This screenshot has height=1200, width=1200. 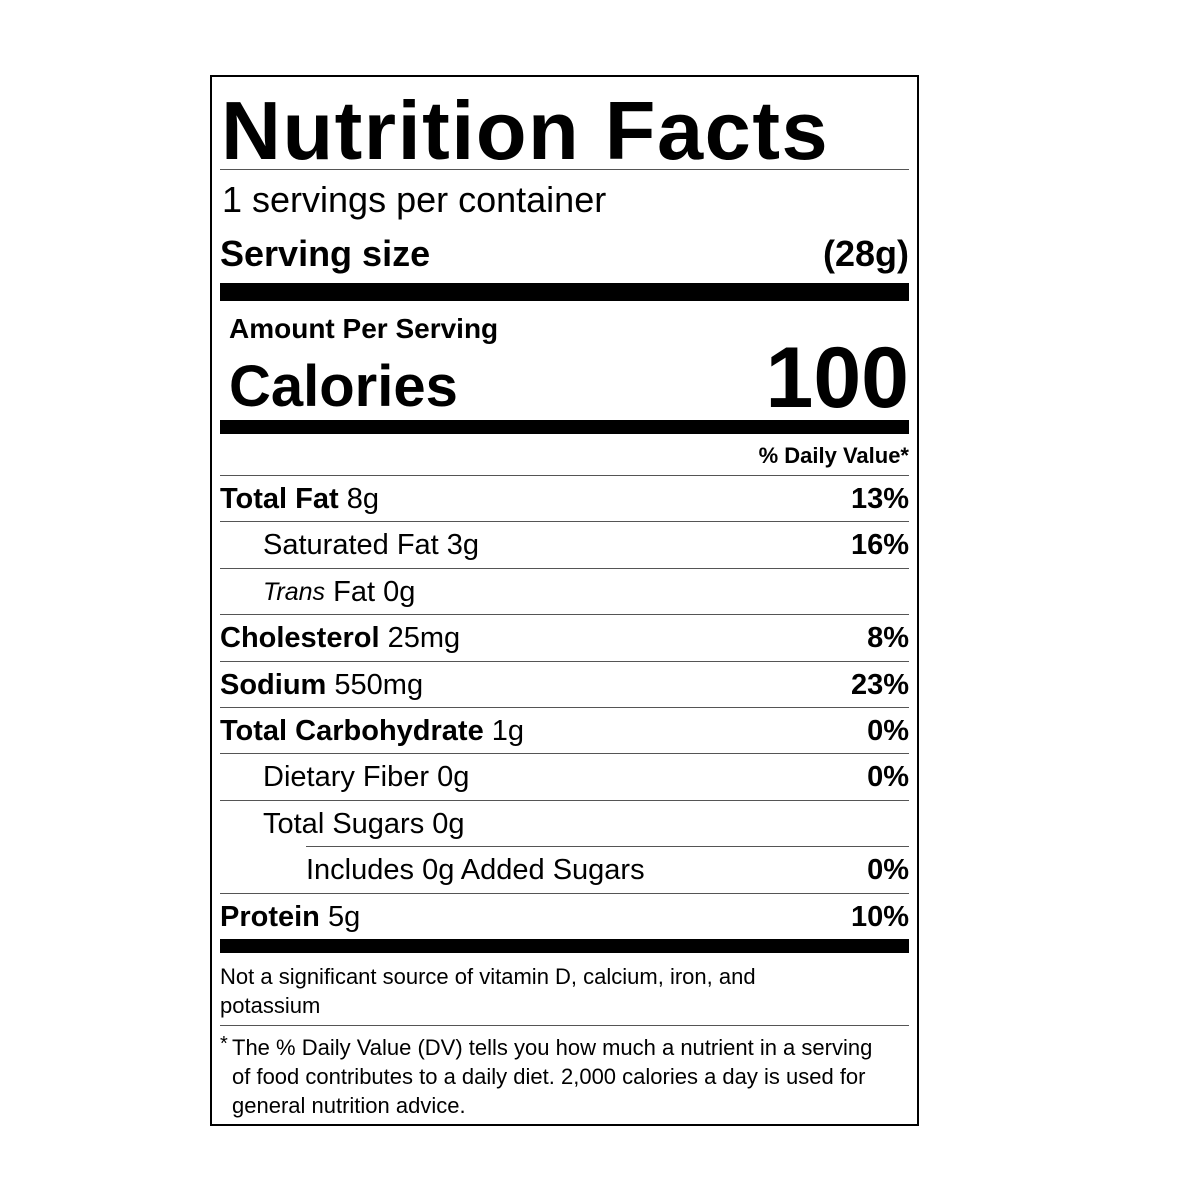 What do you see at coordinates (224, 1044) in the screenshot?
I see `footnote-mark: *` at bounding box center [224, 1044].